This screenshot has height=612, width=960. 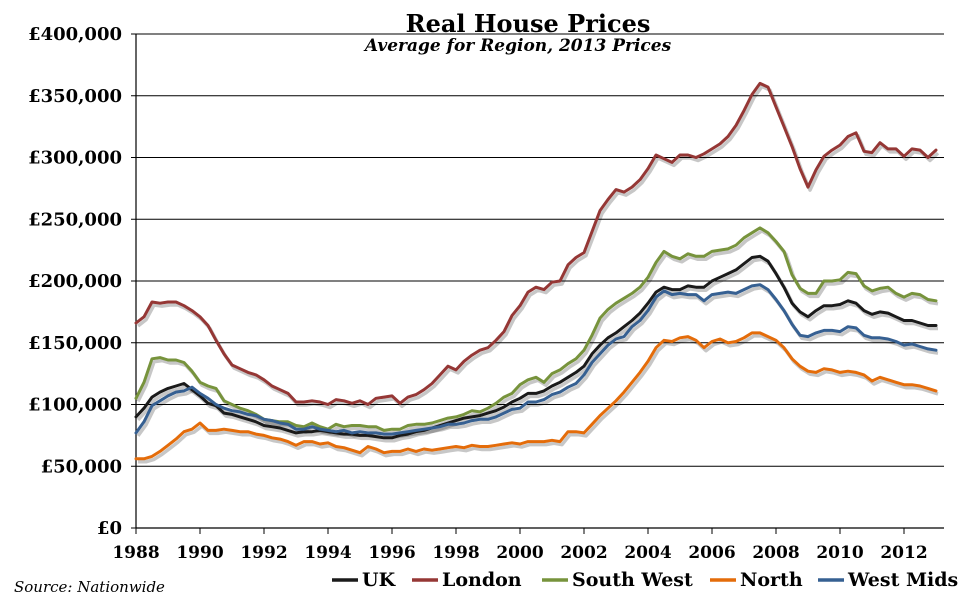 I want to click on legend-item-west-mids: West Mids, so click(x=888, y=580).